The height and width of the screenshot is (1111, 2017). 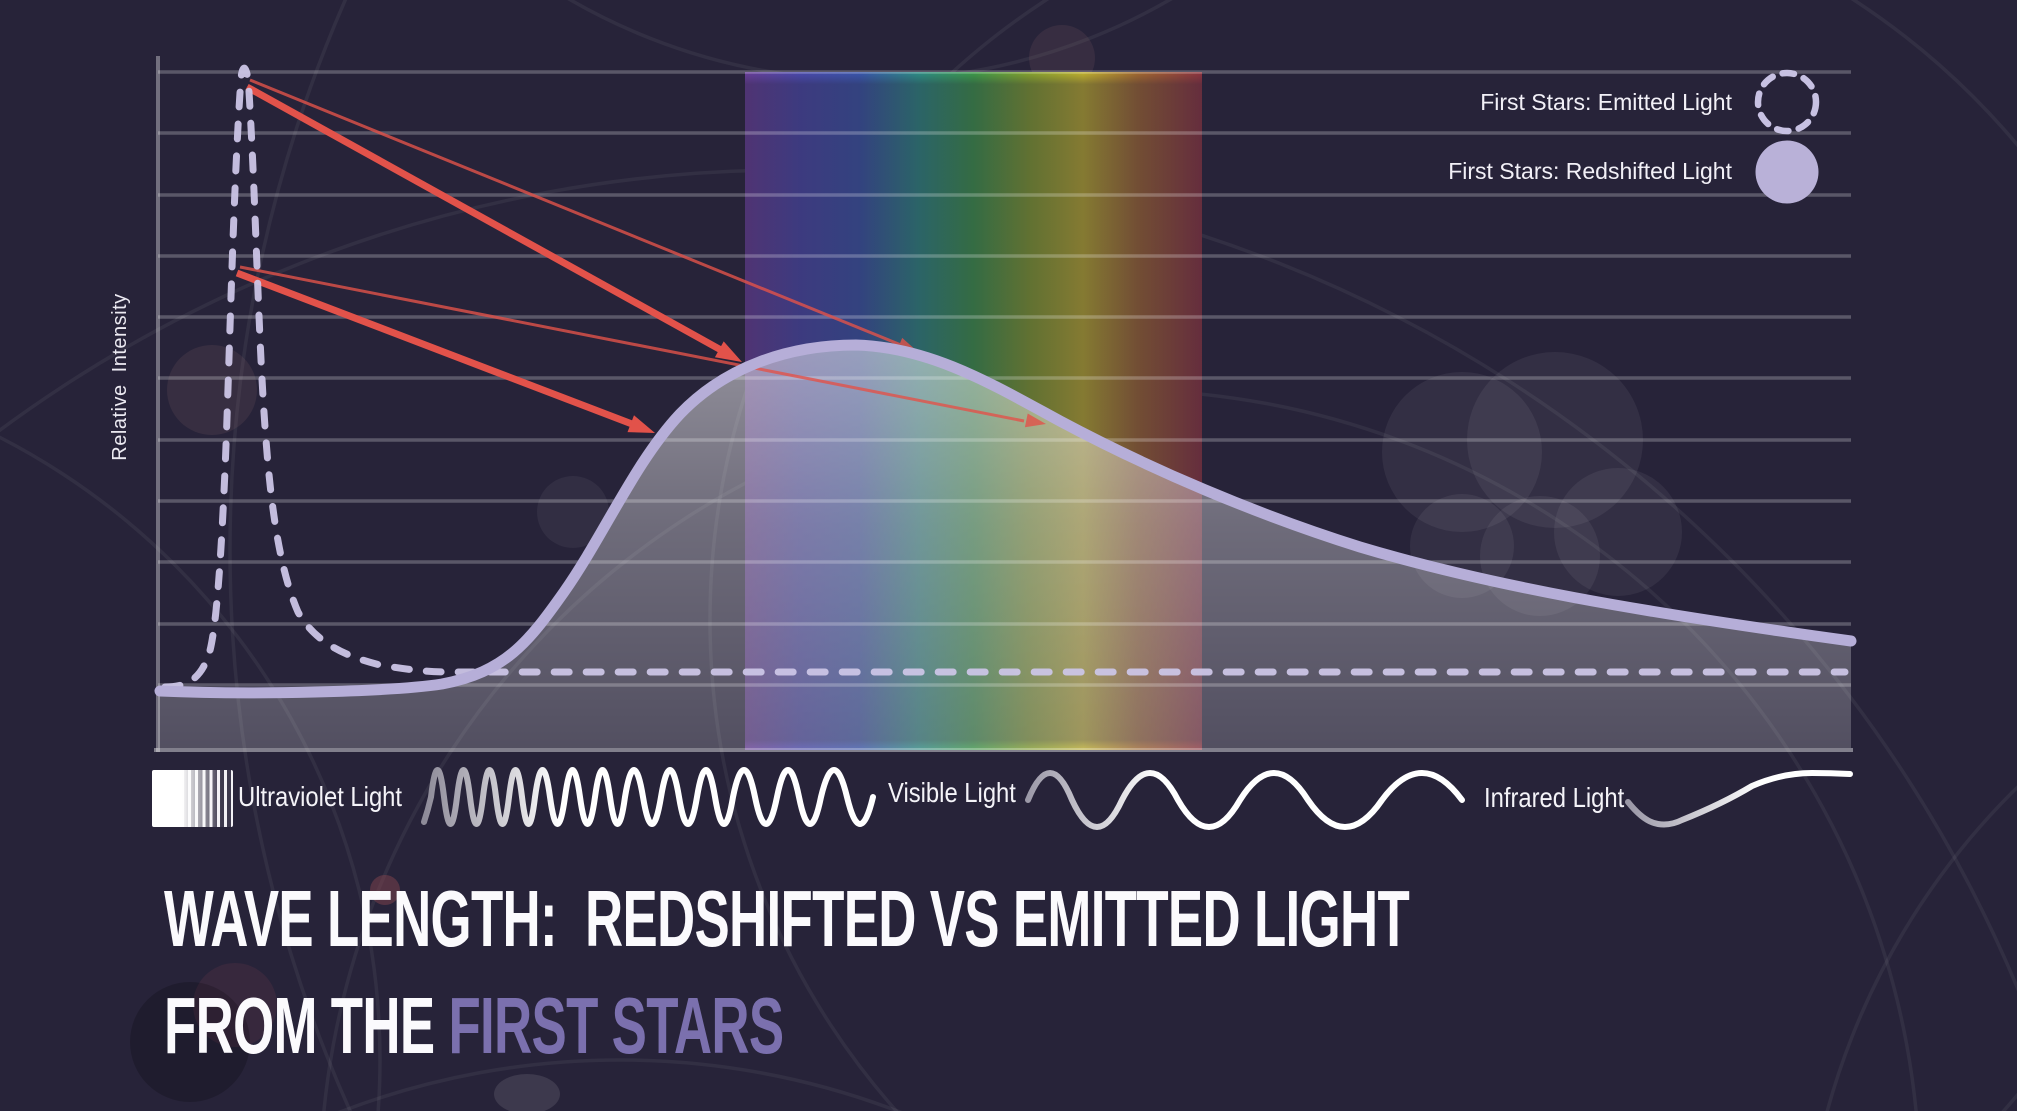 What do you see at coordinates (1590, 170) in the screenshot?
I see `legend-redshifted-label: First Stars: Redshifted Light` at bounding box center [1590, 170].